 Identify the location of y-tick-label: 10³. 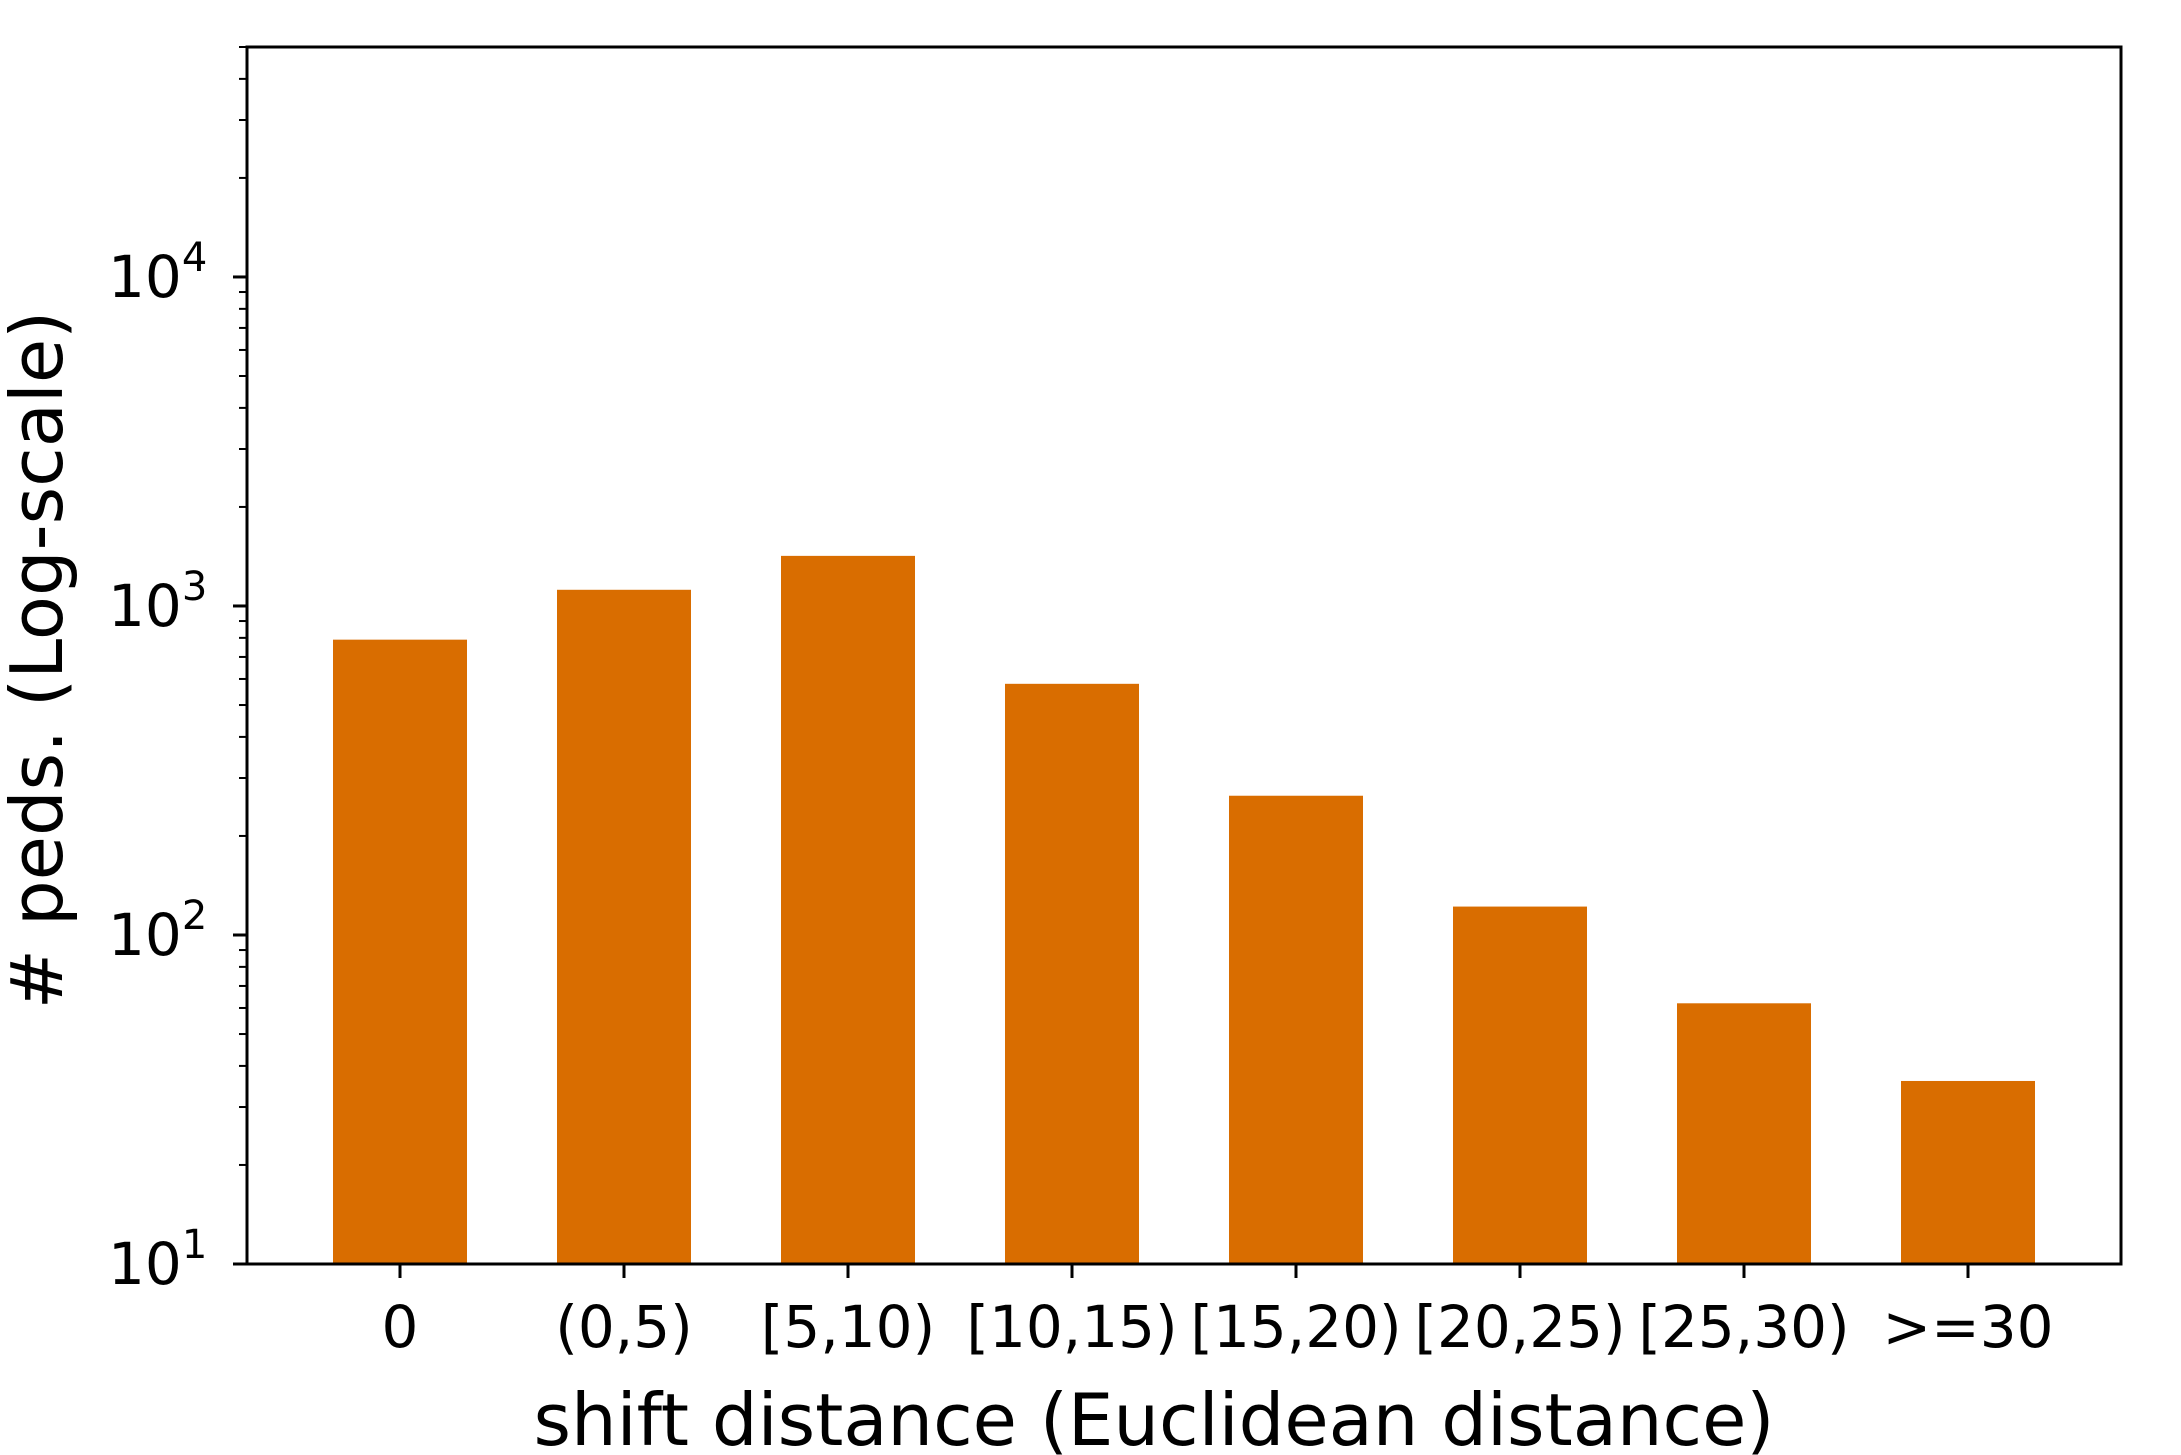
(157, 602).